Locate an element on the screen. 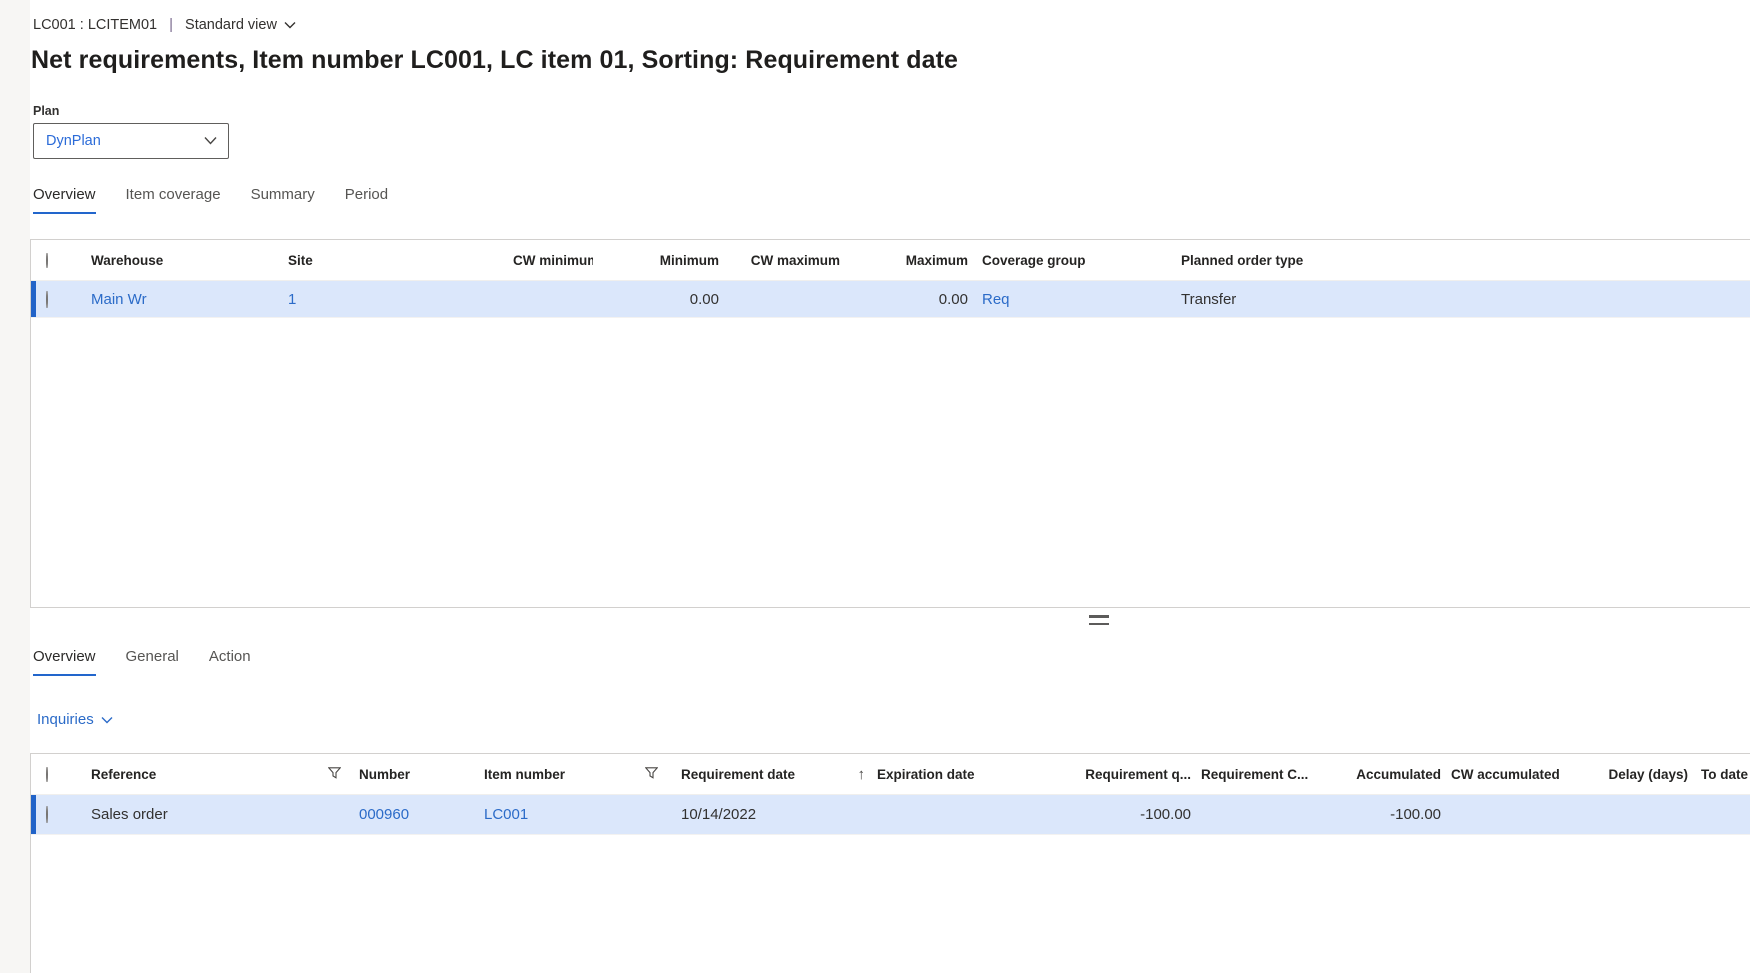  column-header-delay-days: Delay (days) is located at coordinates (1648, 774).